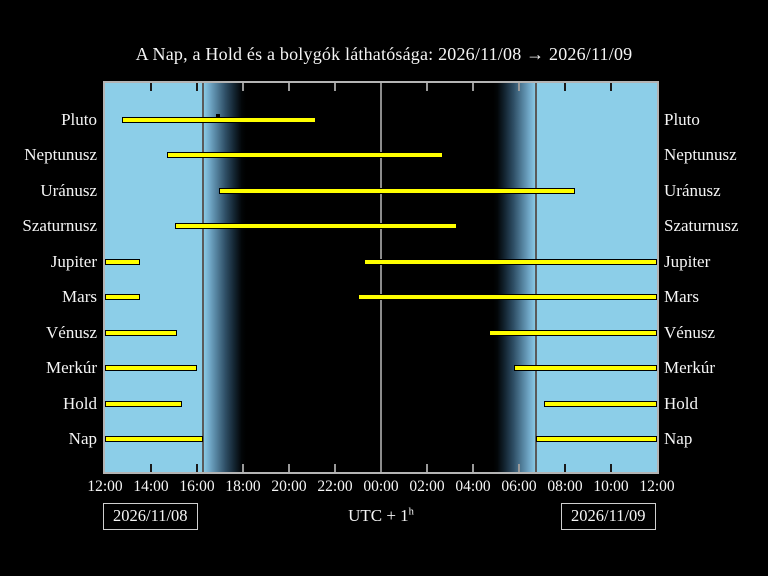  I want to click on midnight-gridline, so click(381, 277).